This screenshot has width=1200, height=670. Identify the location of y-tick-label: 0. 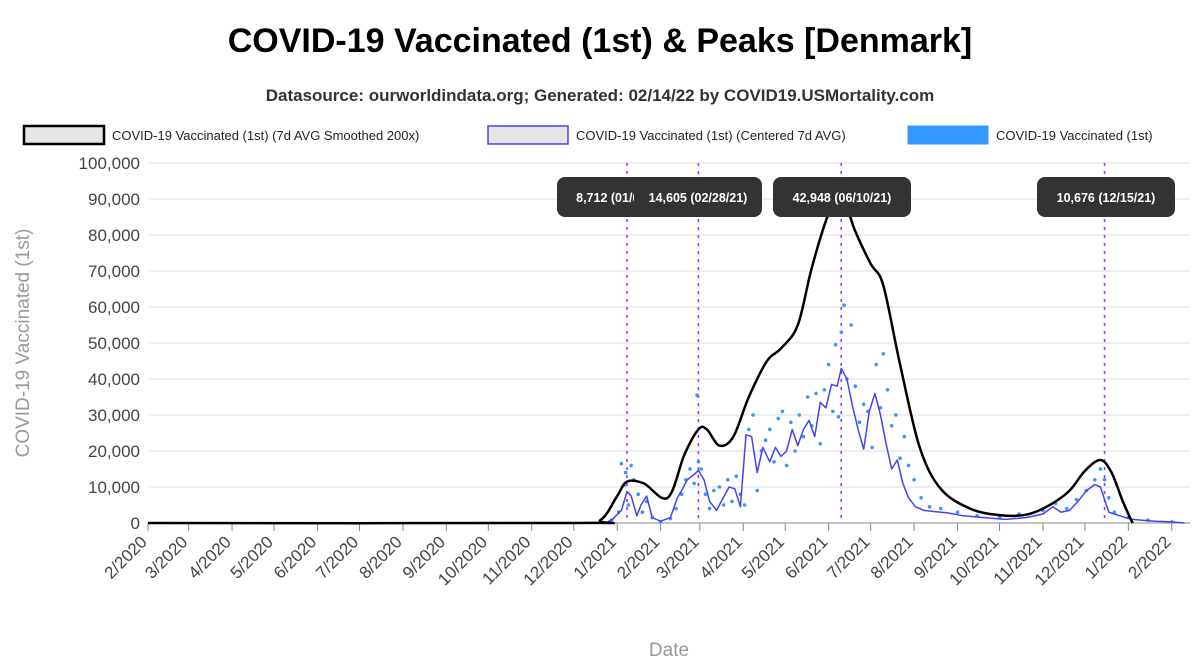
(135, 523).